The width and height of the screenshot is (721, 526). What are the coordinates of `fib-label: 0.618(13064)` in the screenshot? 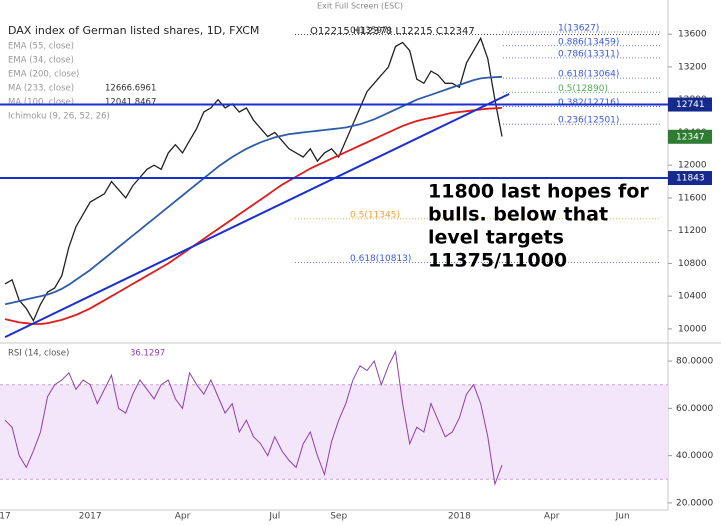 It's located at (588, 75).